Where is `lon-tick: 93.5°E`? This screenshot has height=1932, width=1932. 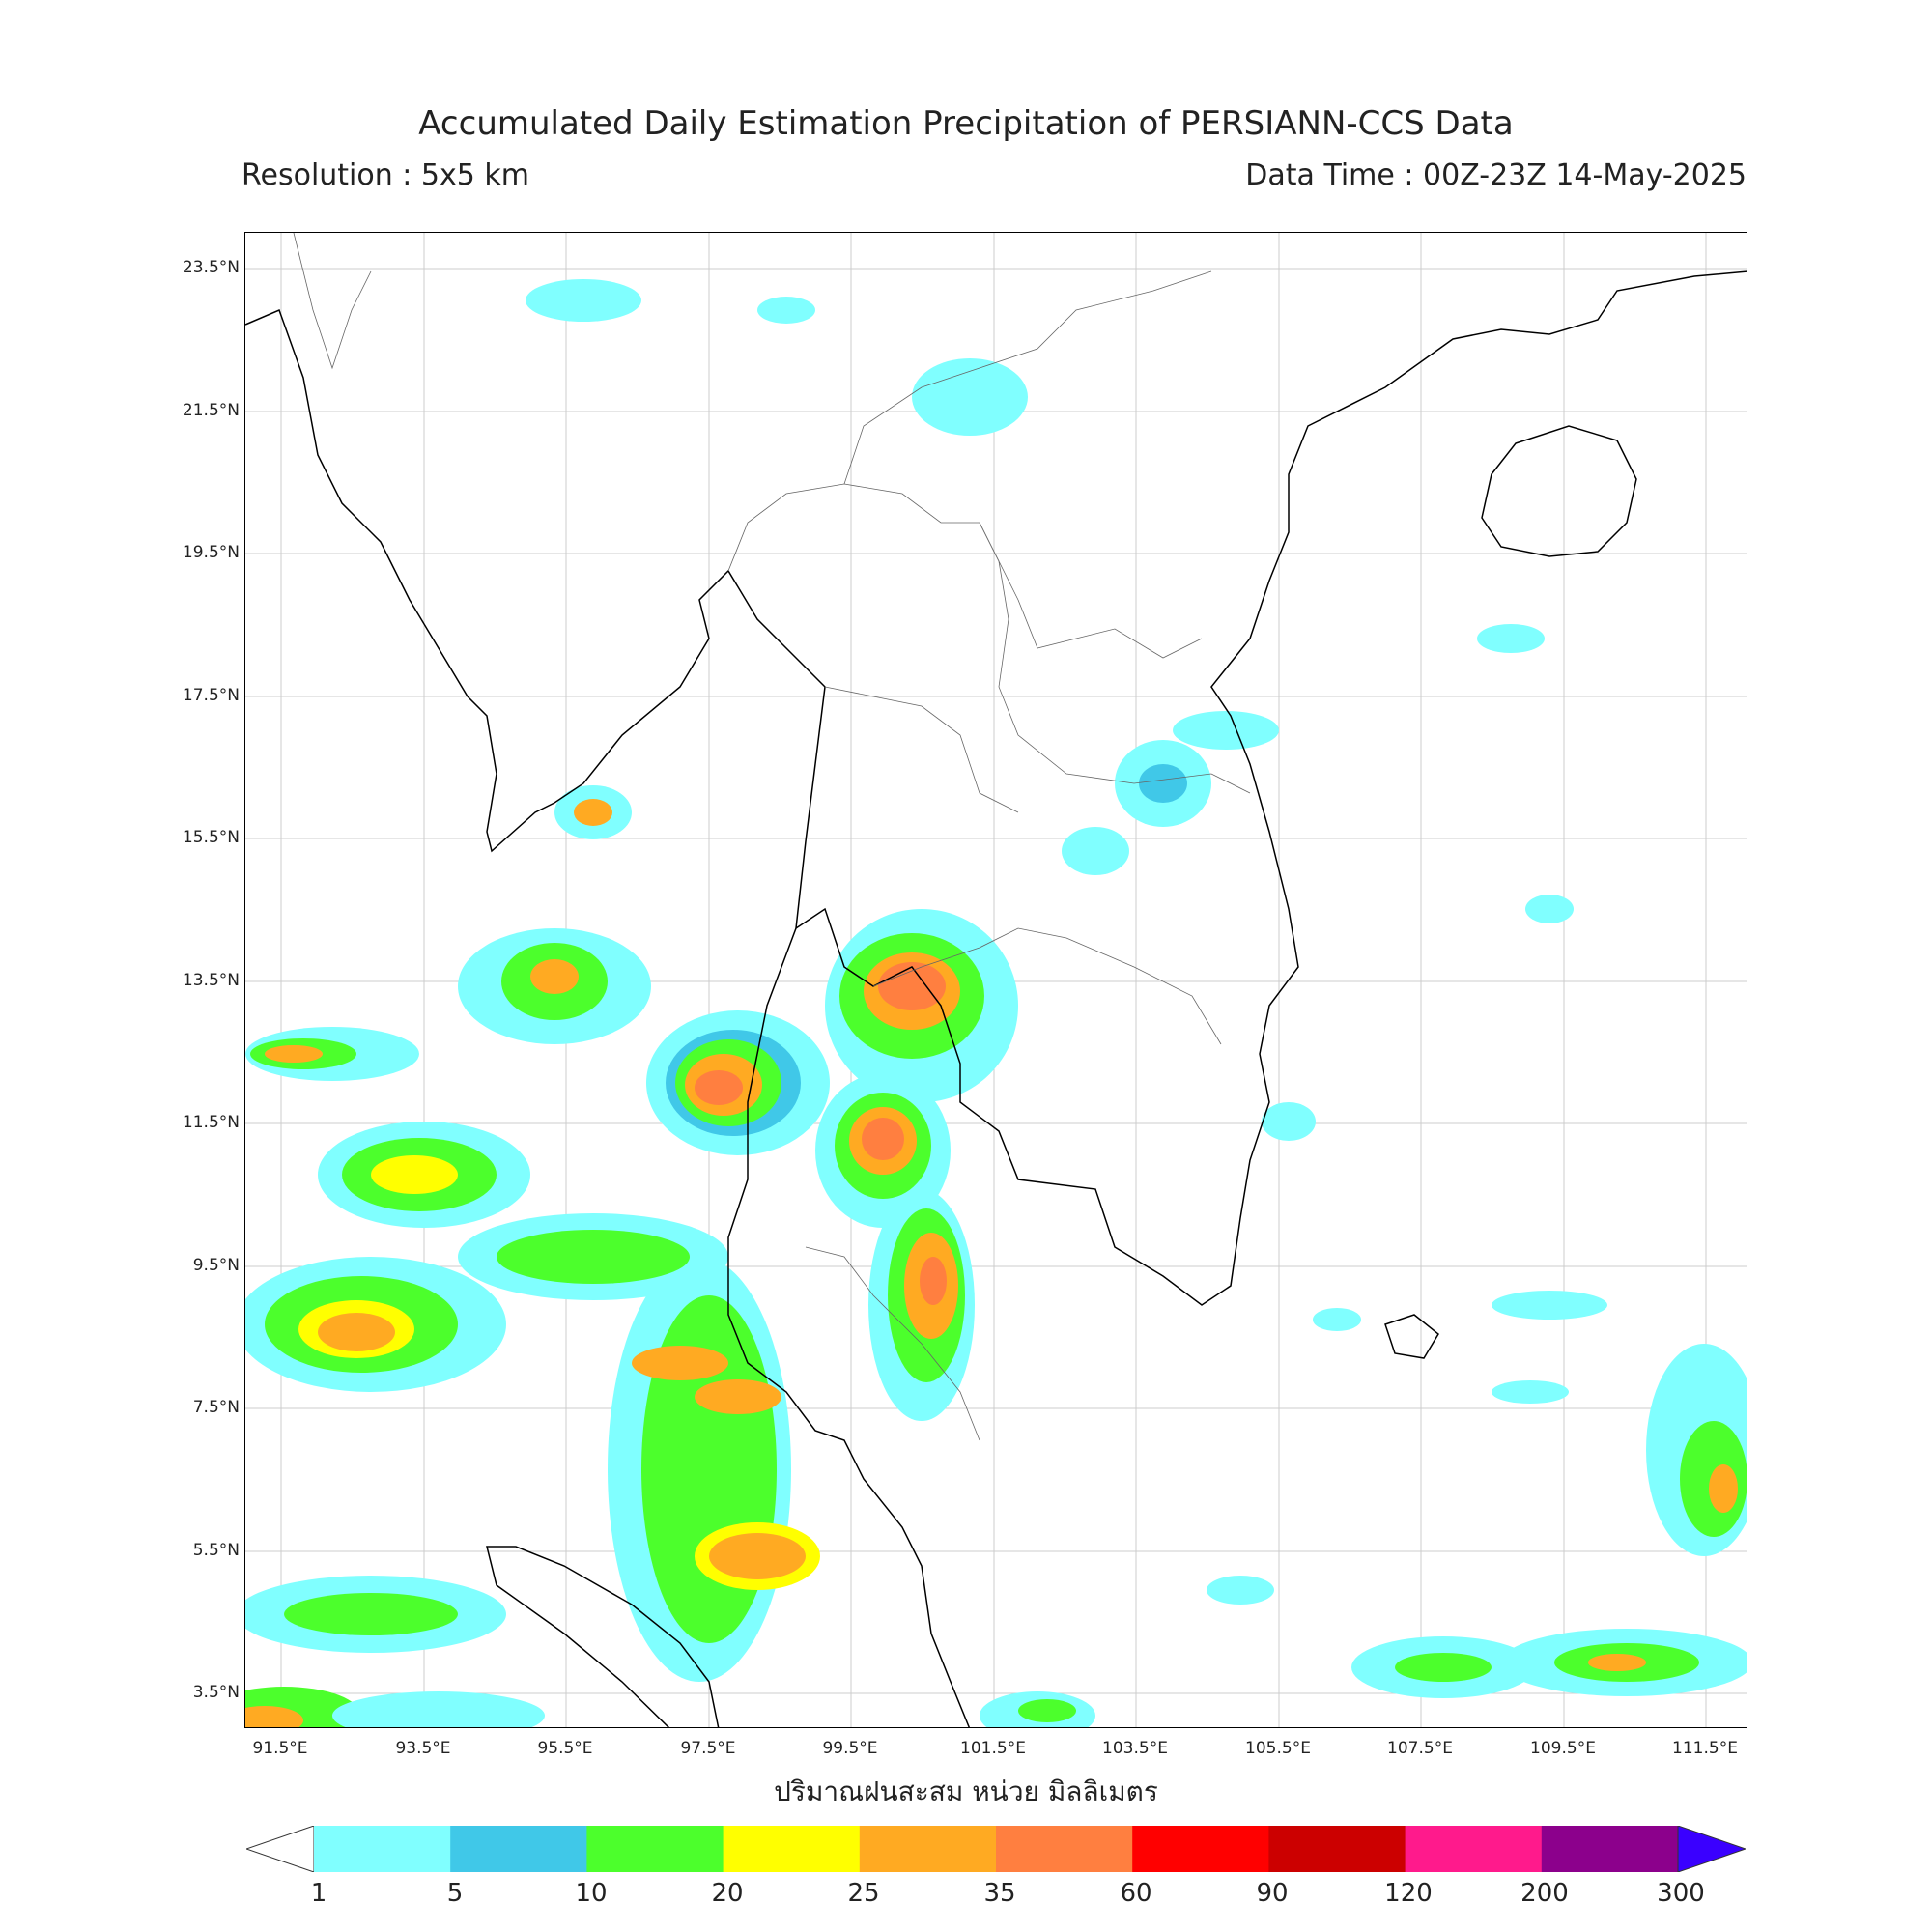 lon-tick: 93.5°E is located at coordinates (423, 1748).